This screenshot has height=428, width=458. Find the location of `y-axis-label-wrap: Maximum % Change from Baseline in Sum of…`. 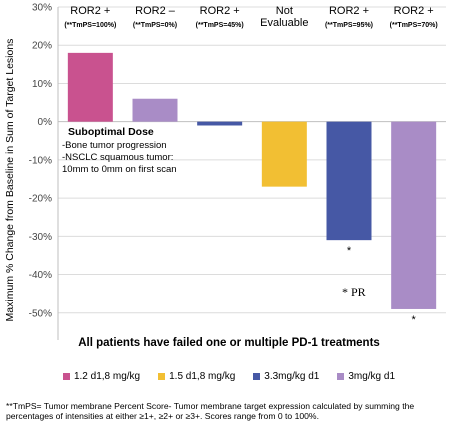

y-axis-label-wrap: Maximum % Change from Baseline in Sum of… is located at coordinates (10, 180).